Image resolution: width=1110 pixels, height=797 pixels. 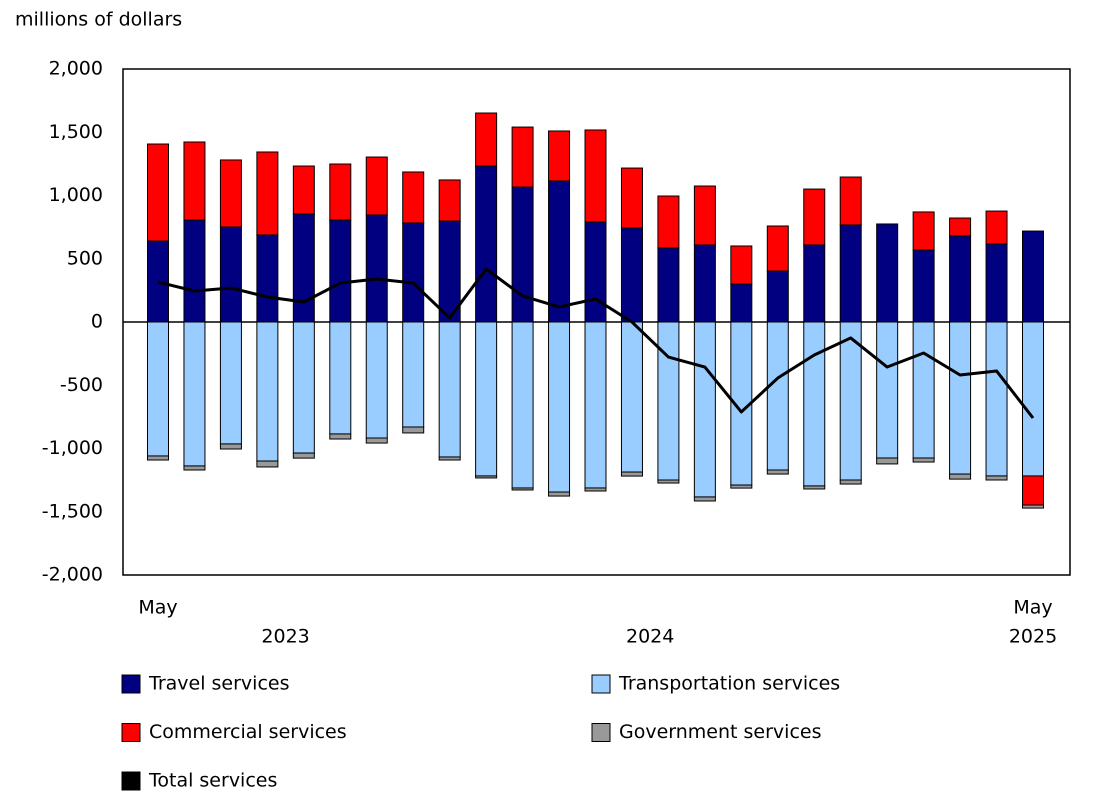 What do you see at coordinates (729, 684) in the screenshot?
I see `legend-label: Transportation services` at bounding box center [729, 684].